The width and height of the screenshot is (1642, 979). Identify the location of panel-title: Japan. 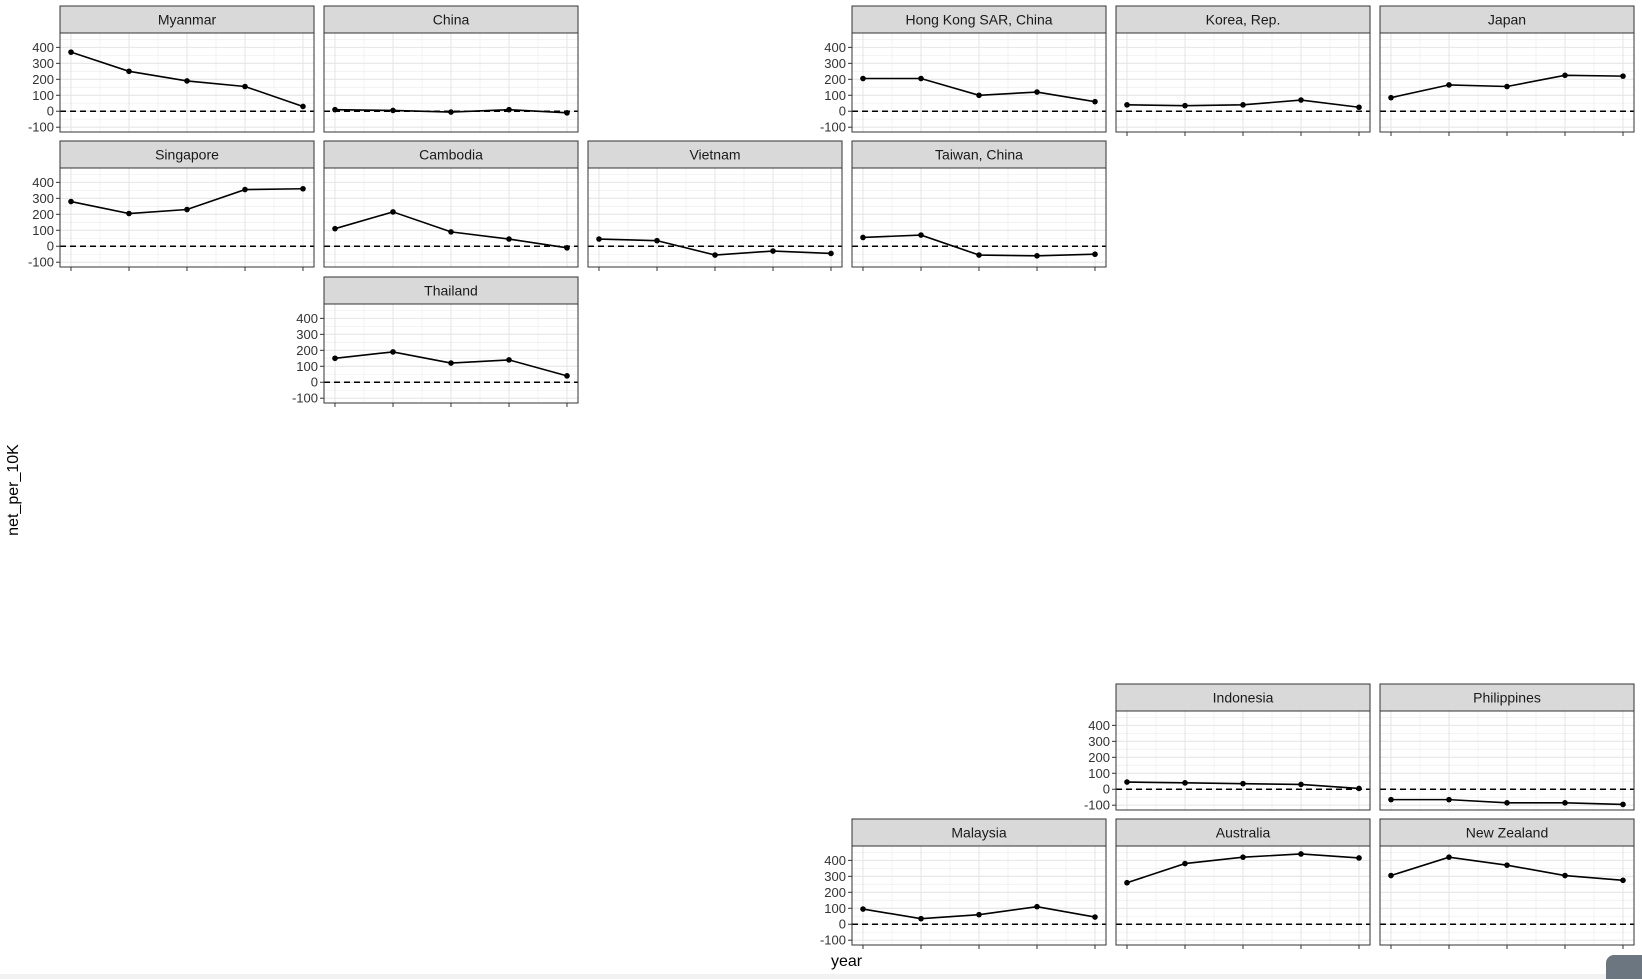
(1507, 20).